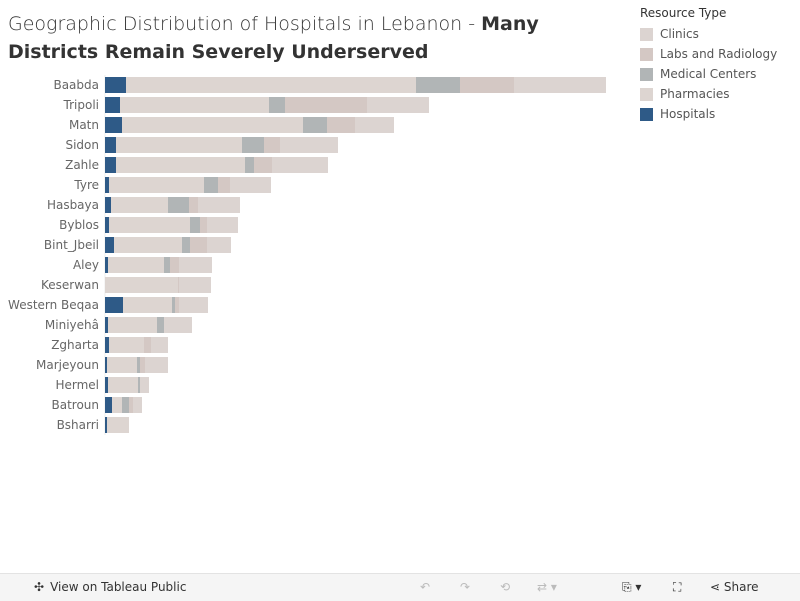  What do you see at coordinates (425, 587) in the screenshot?
I see `undo-icon: ↶` at bounding box center [425, 587].